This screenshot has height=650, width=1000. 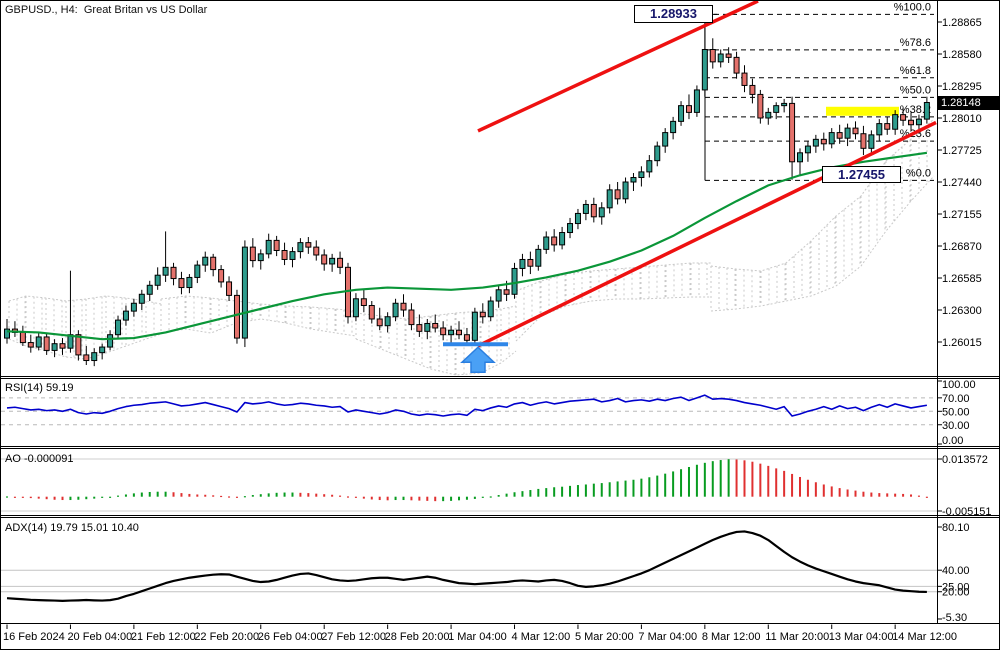 I want to click on price-axis-label: 1.26870, so click(x=962, y=247).